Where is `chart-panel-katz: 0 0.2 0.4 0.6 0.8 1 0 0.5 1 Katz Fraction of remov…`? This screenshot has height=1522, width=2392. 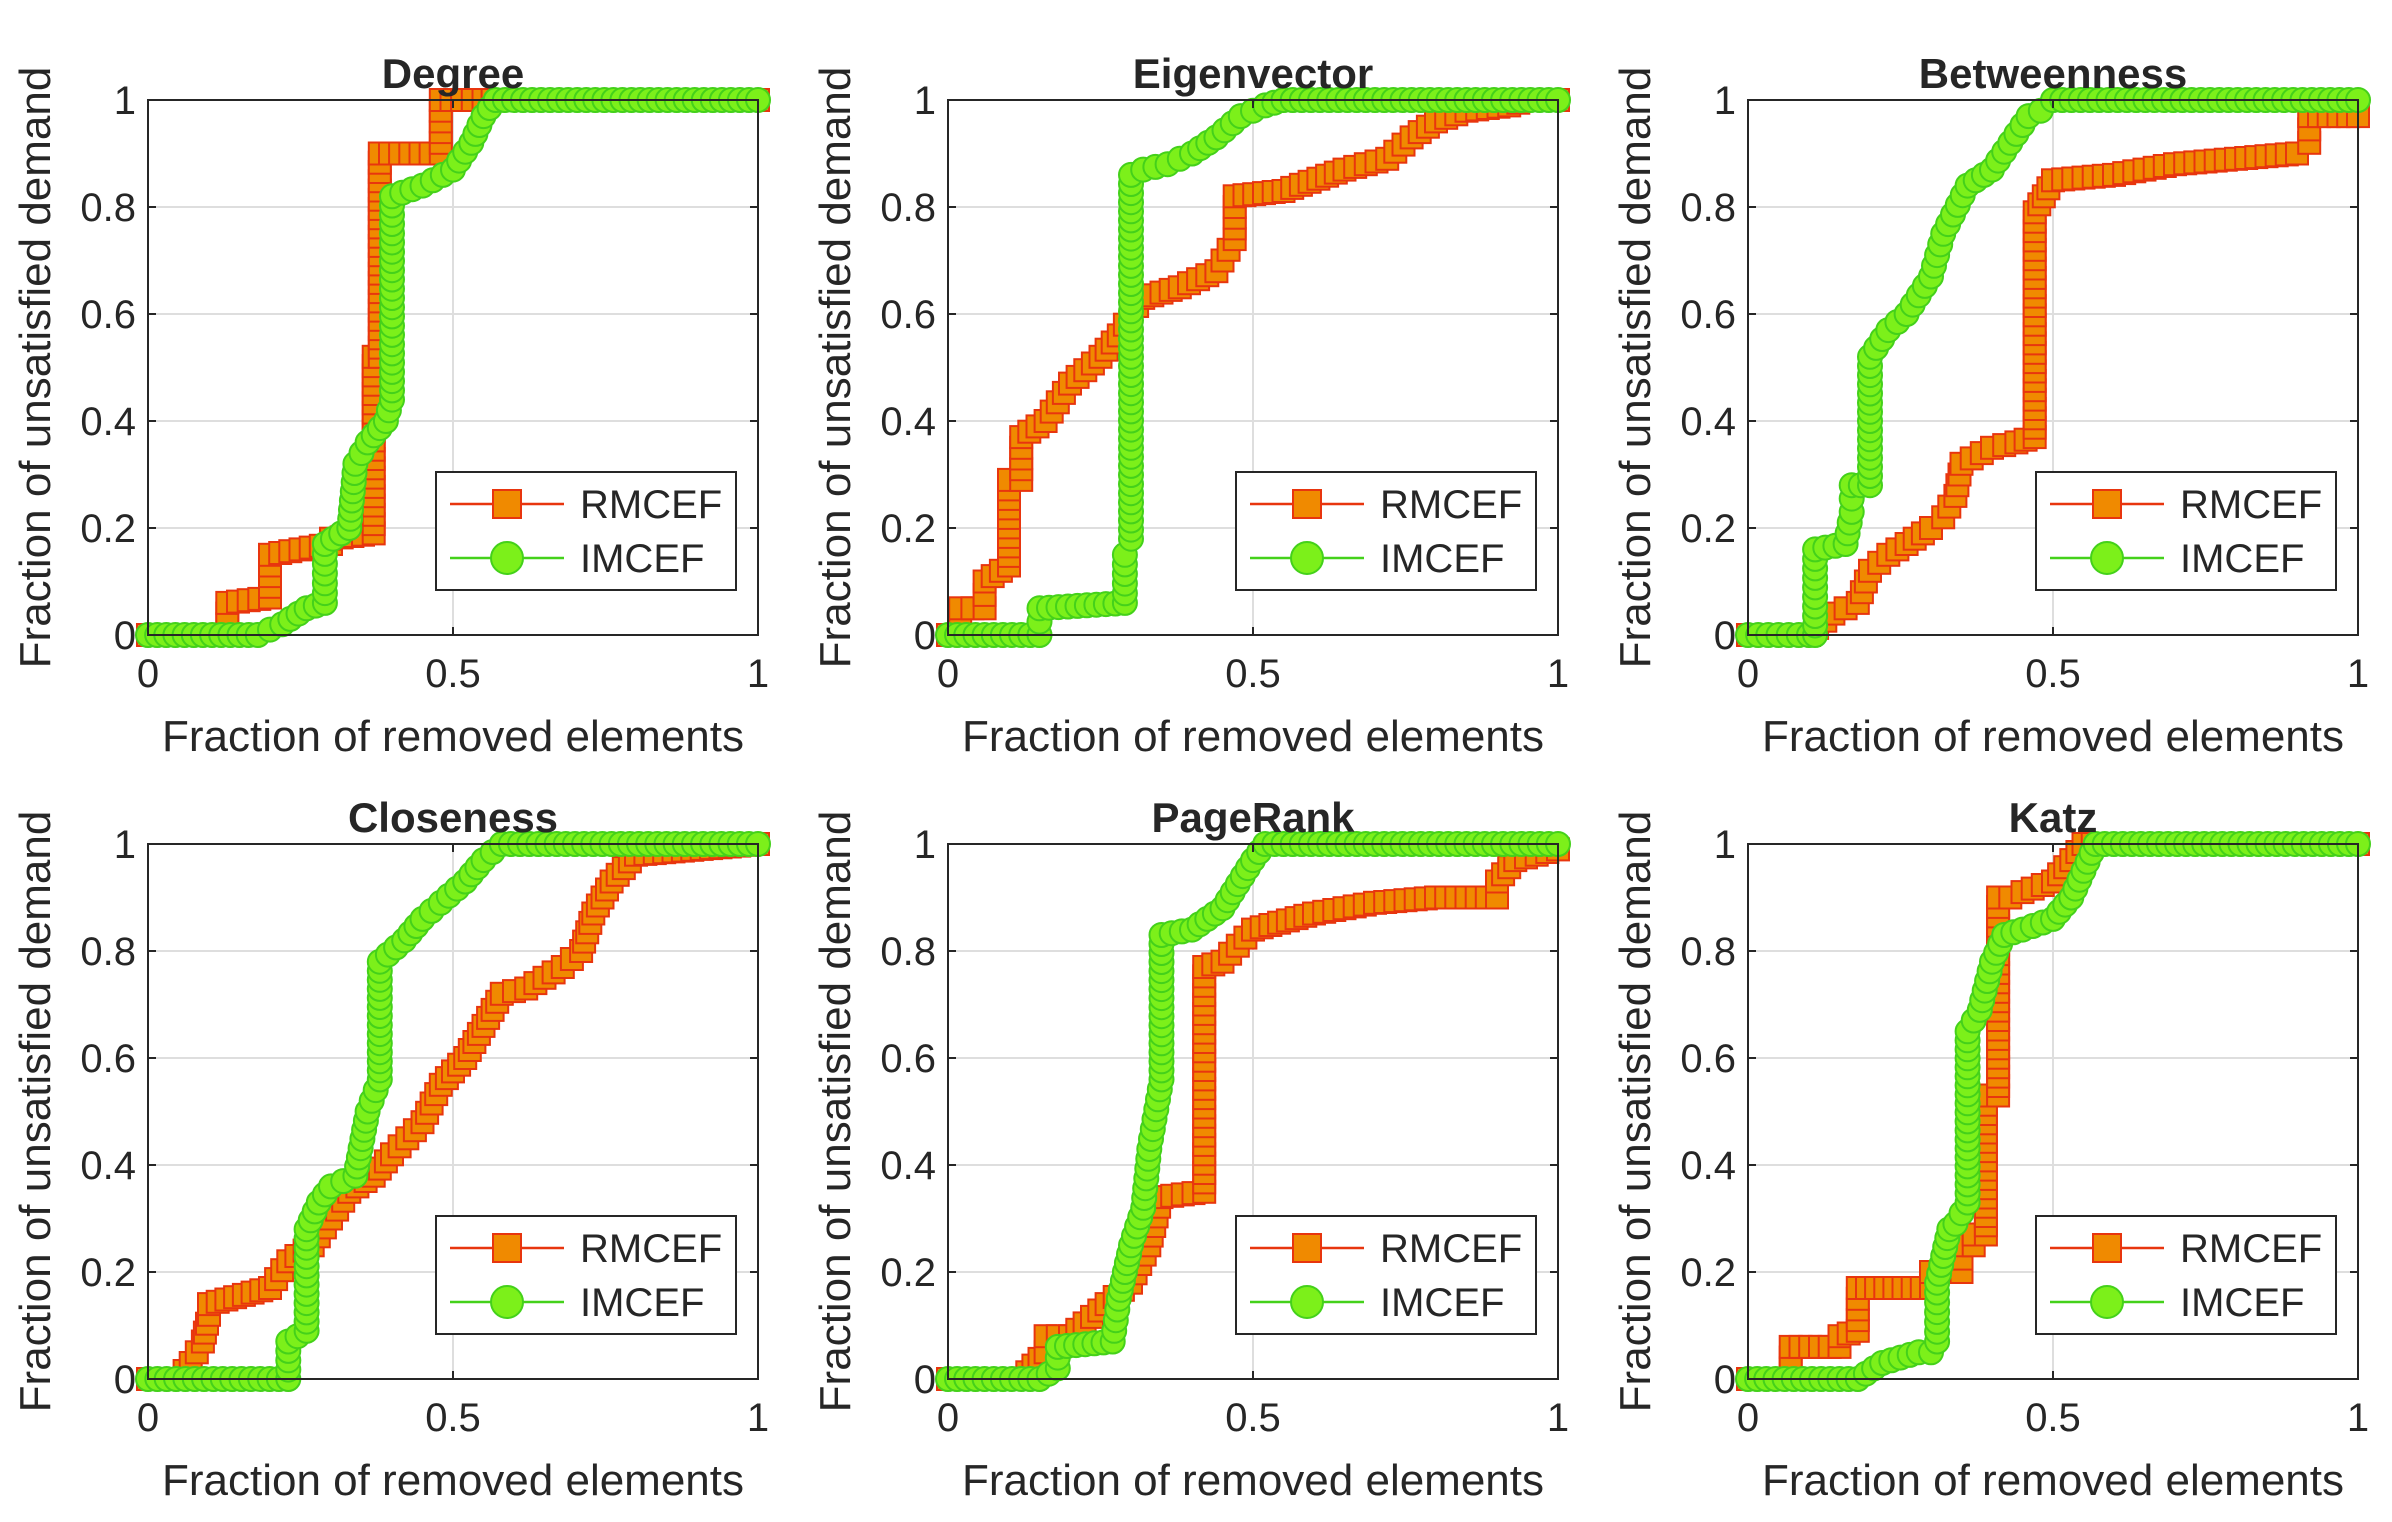
chart-panel-katz: 0 0.2 0.4 0.6 0.8 1 0 0.5 1 Katz Fraction of remov… is located at coordinates (1991, 1149).